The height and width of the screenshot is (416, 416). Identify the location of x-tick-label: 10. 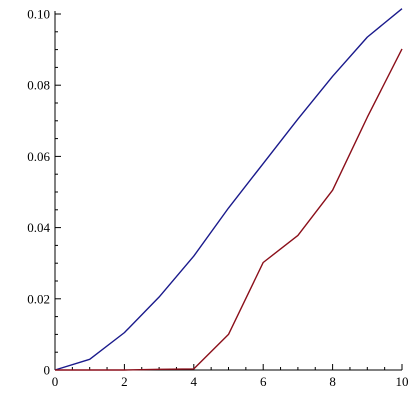
(402, 381).